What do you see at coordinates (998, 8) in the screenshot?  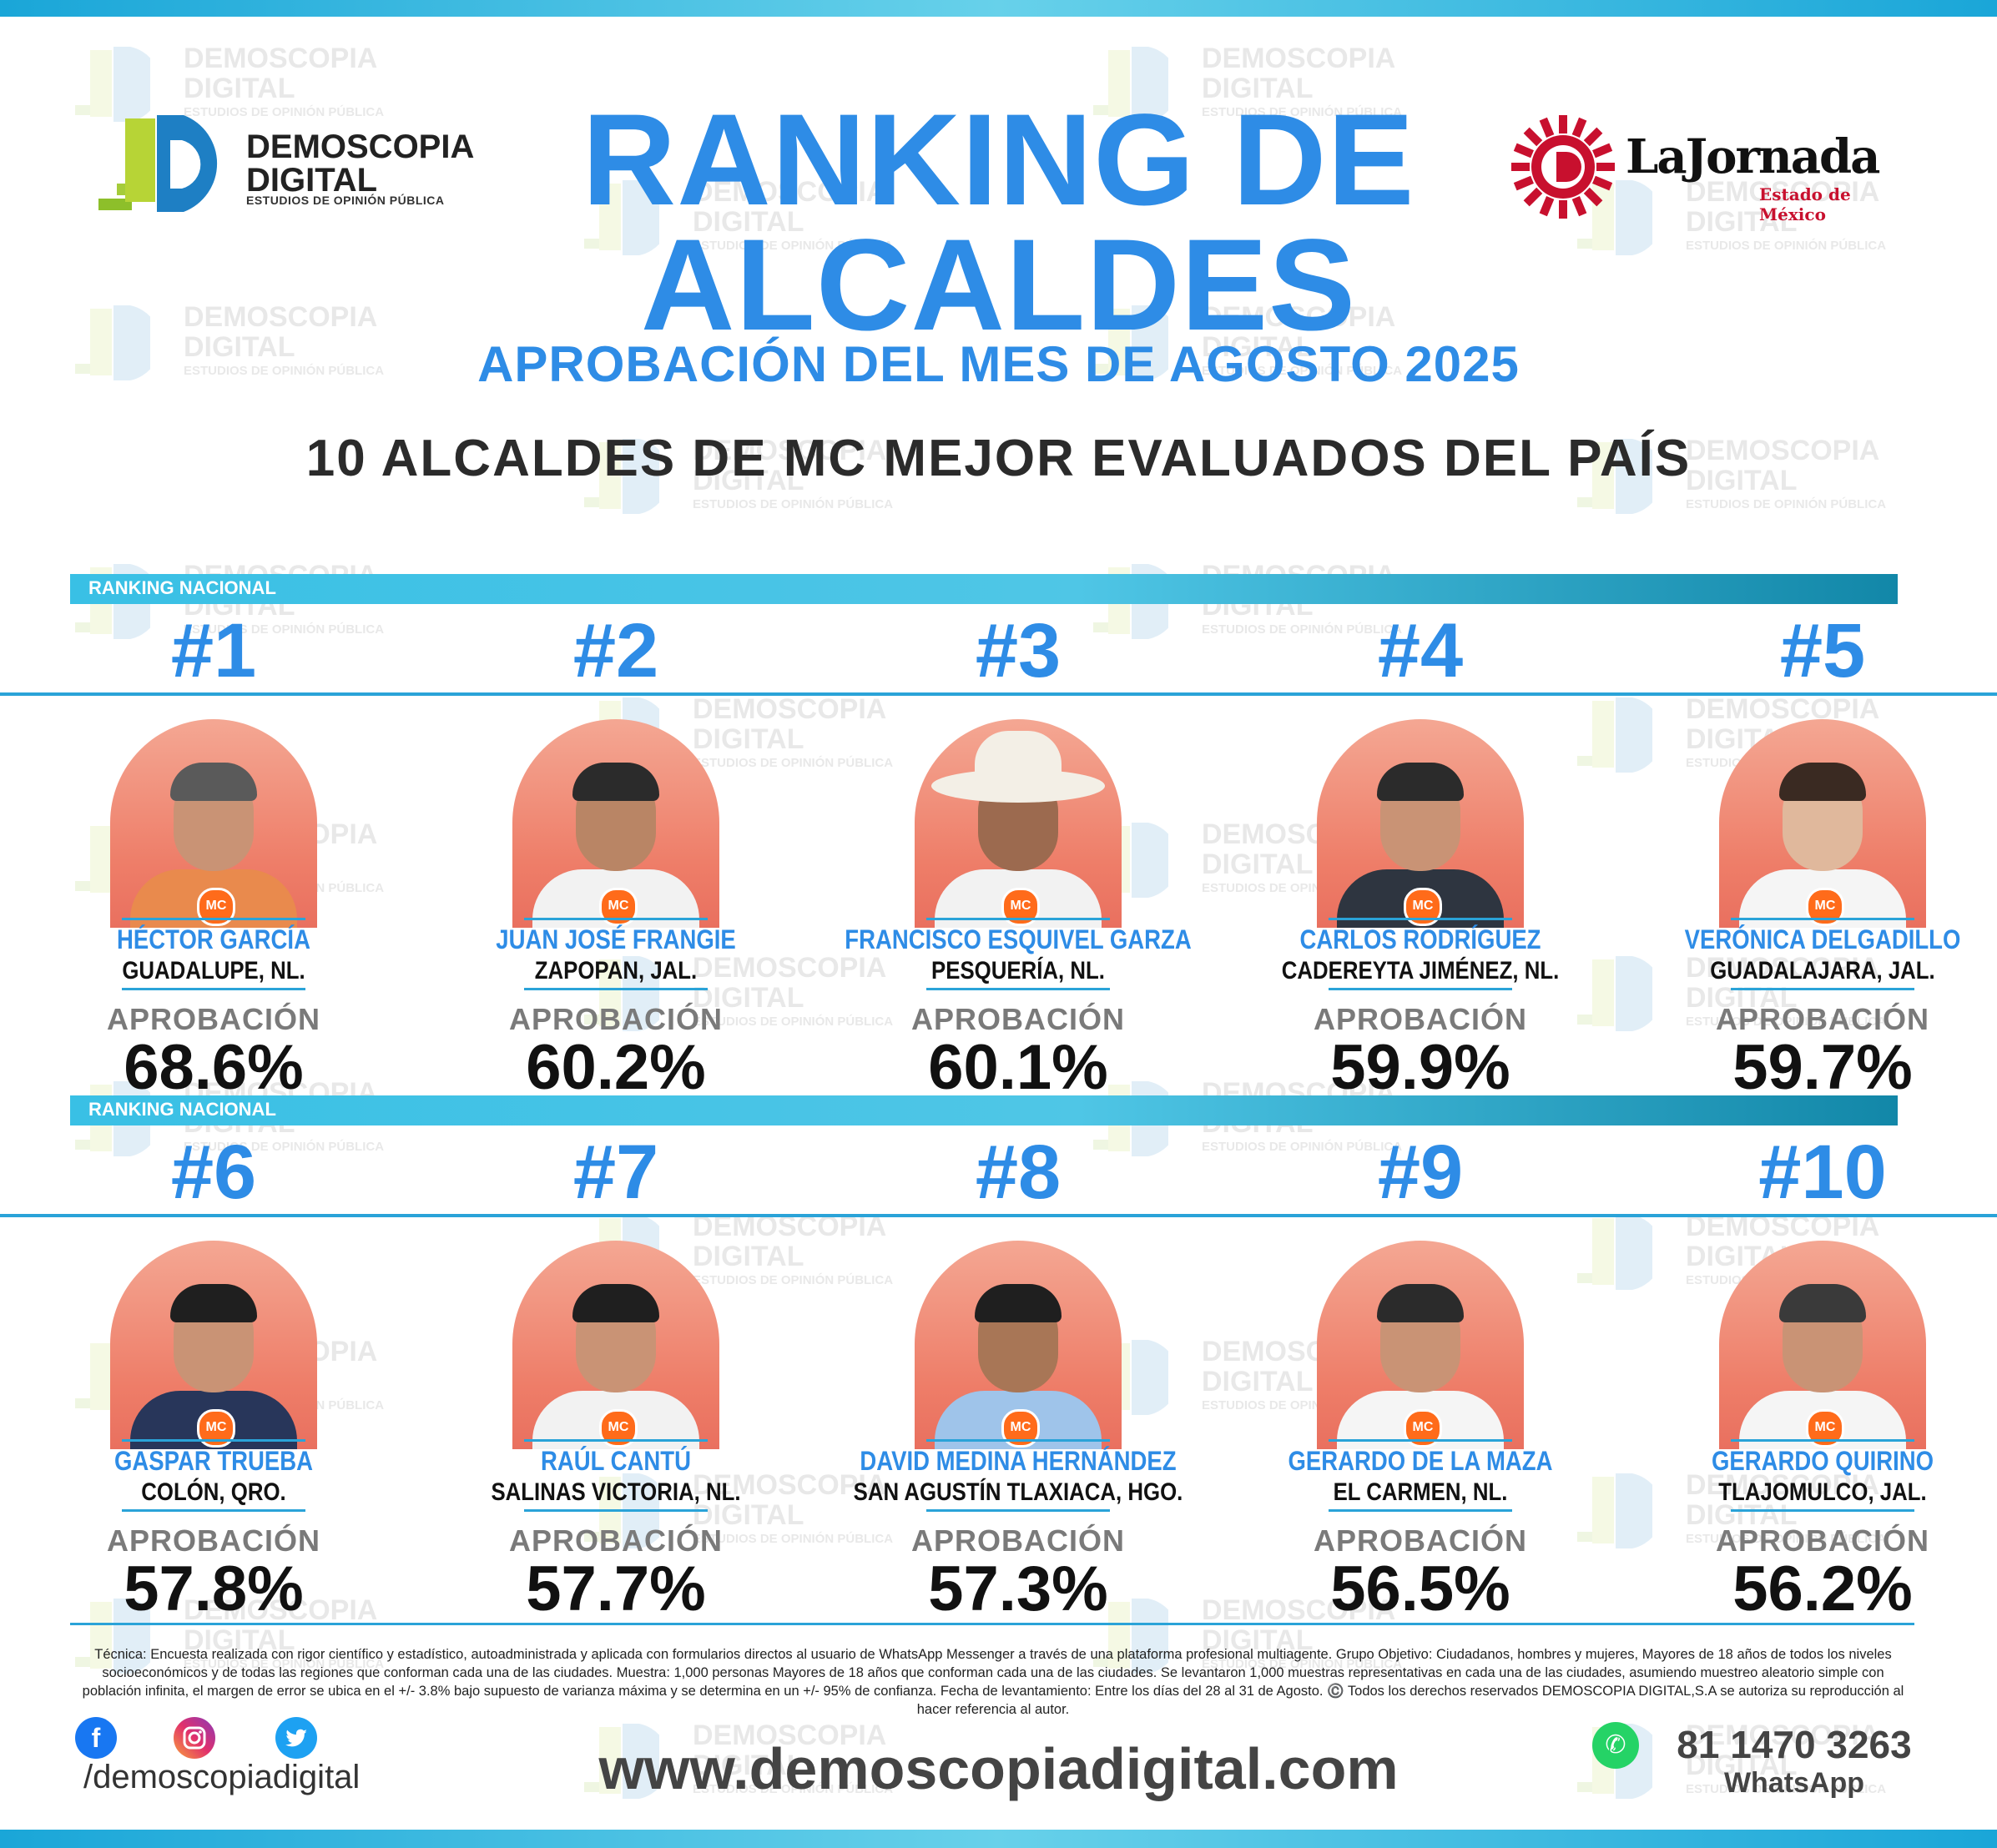 I see `top-accent-bar` at bounding box center [998, 8].